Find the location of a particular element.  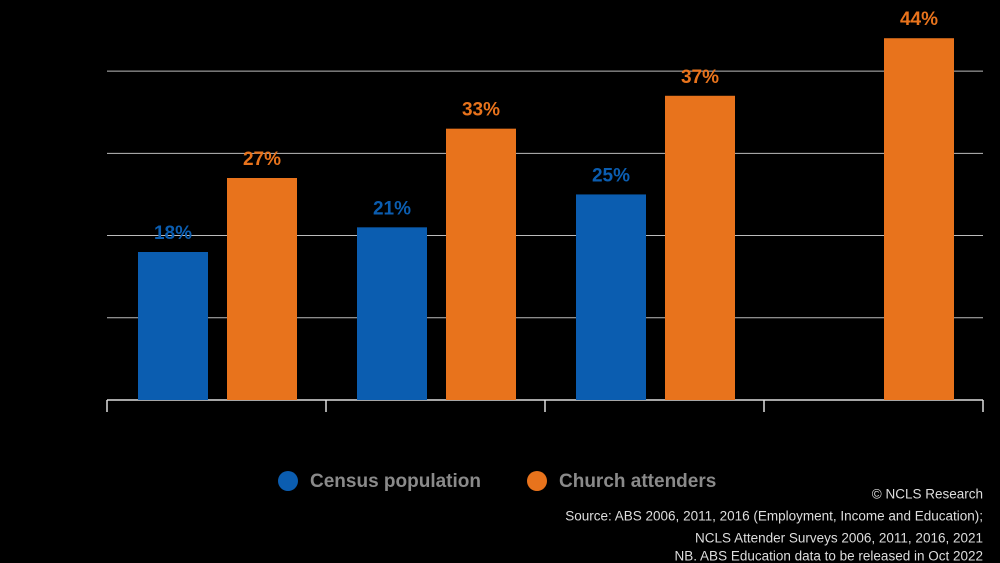

value-label: 18% is located at coordinates (173, 233).